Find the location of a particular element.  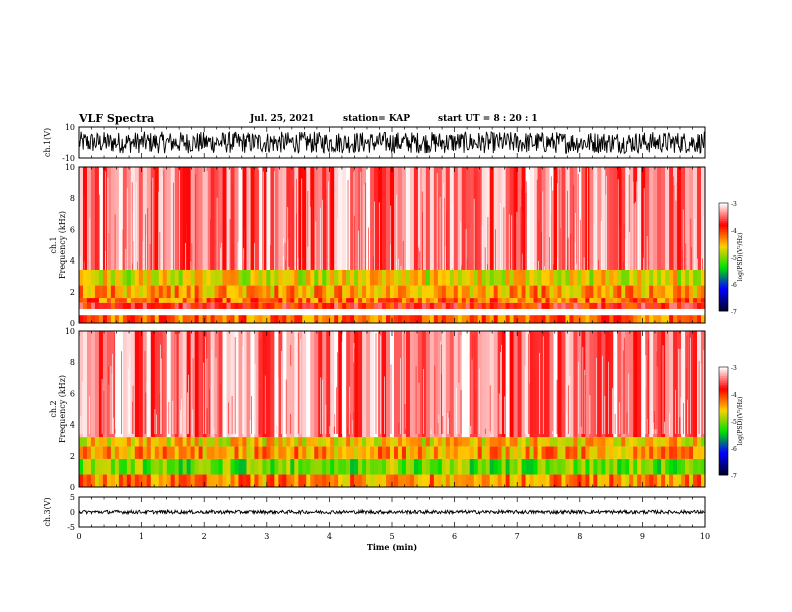

colorbar-tick-label: -7 is located at coordinates (734, 476).